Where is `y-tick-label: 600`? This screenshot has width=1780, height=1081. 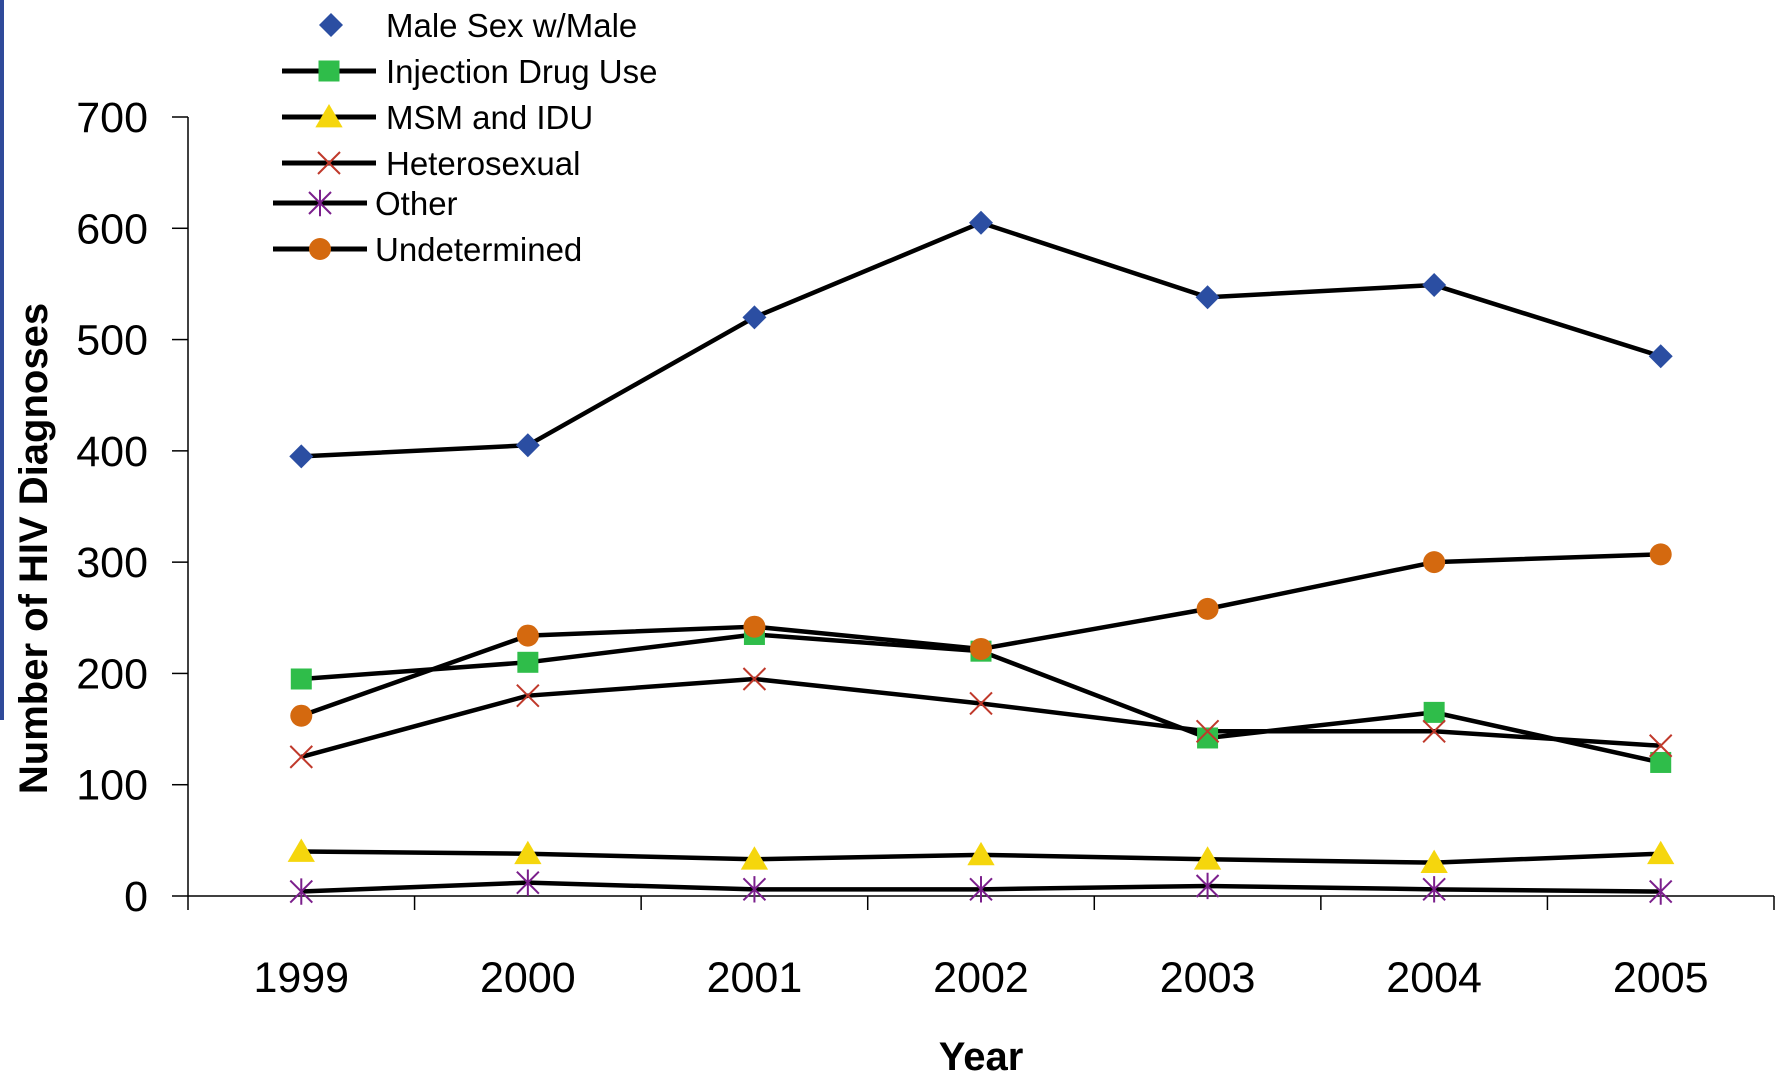 y-tick-label: 600 is located at coordinates (112, 229).